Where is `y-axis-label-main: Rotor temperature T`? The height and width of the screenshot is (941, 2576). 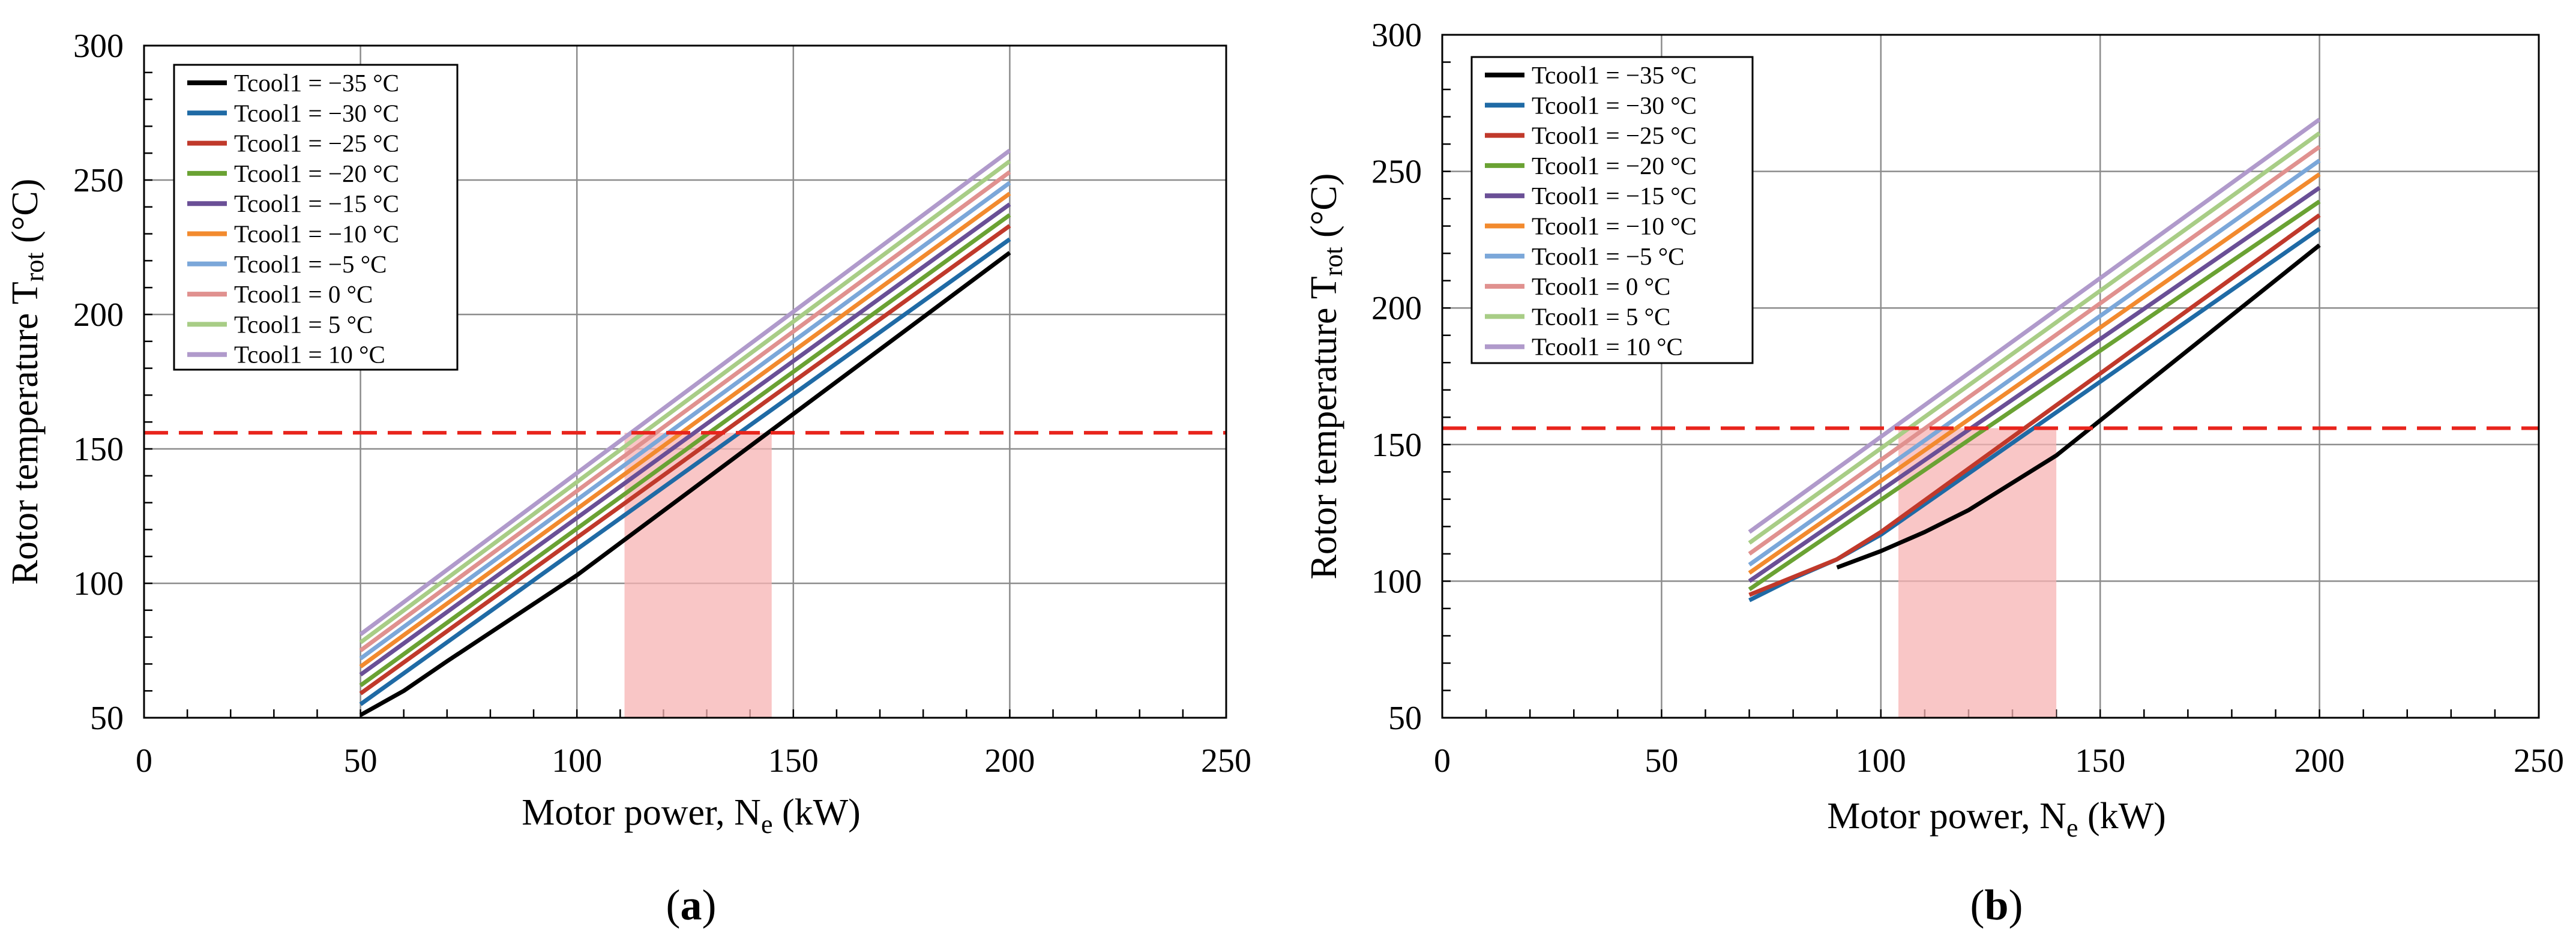 y-axis-label-main: Rotor temperature T is located at coordinates (1324, 427).